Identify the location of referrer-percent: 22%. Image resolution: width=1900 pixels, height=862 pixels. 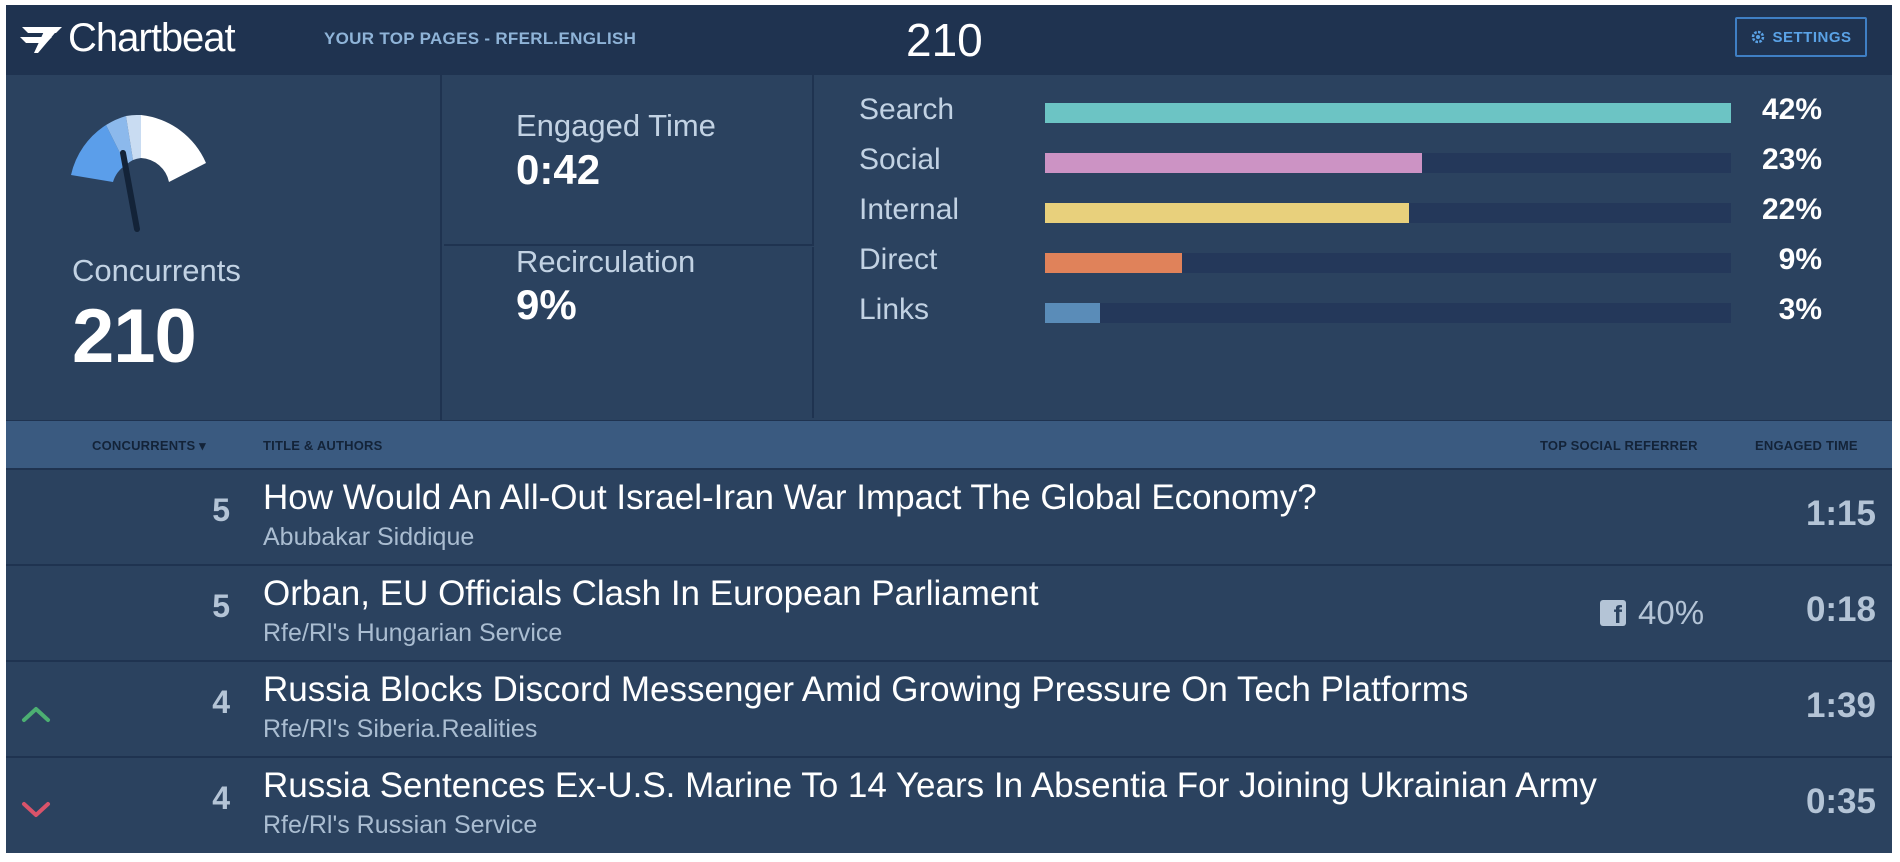
(1791, 209).